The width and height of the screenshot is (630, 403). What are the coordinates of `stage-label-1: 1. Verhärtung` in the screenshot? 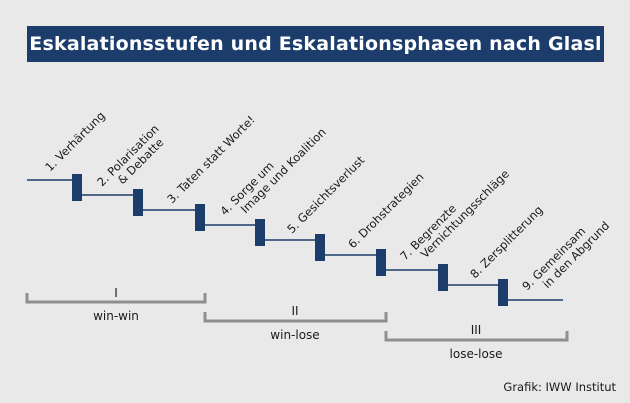 It's located at (75, 142).